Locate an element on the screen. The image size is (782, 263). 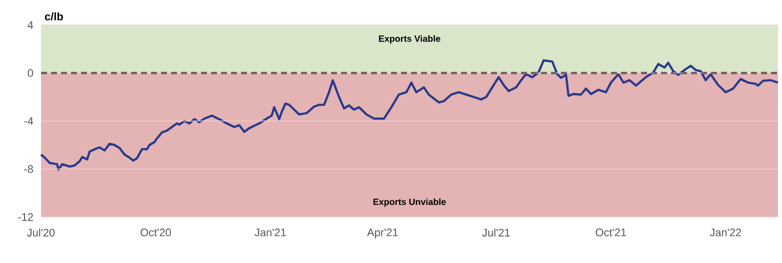
y-tick-label: 4 is located at coordinates (31, 25).